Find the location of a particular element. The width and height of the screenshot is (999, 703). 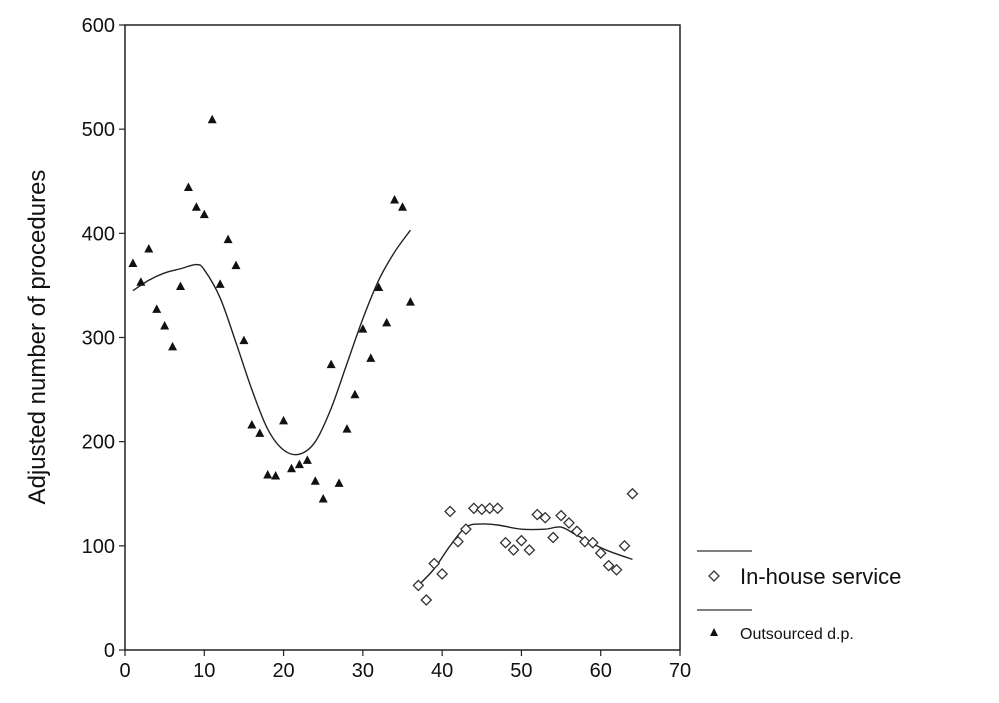

legend-marker-outsourced is located at coordinates (714, 632).